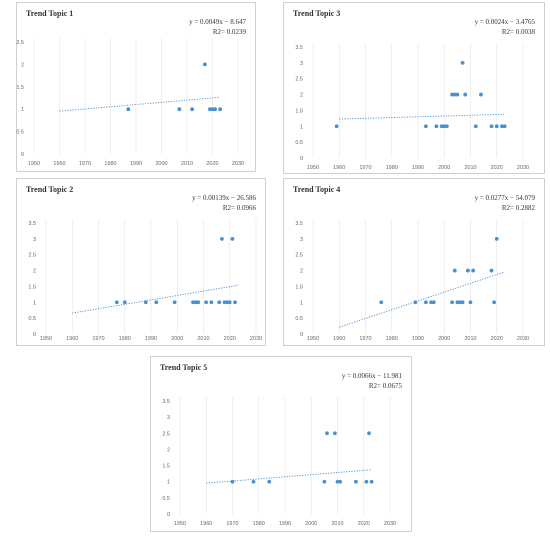 The width and height of the screenshot is (550, 536). What do you see at coordinates (230, 32) in the screenshot?
I see `r-squared-label: R2= 0.0239` at bounding box center [230, 32].